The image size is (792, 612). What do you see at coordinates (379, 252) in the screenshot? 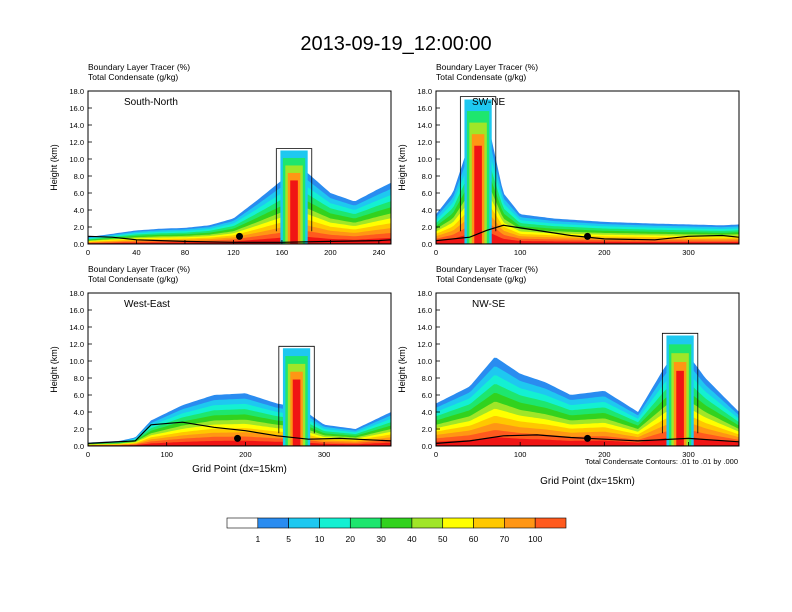
I see `x-tick-label: 240` at bounding box center [379, 252].